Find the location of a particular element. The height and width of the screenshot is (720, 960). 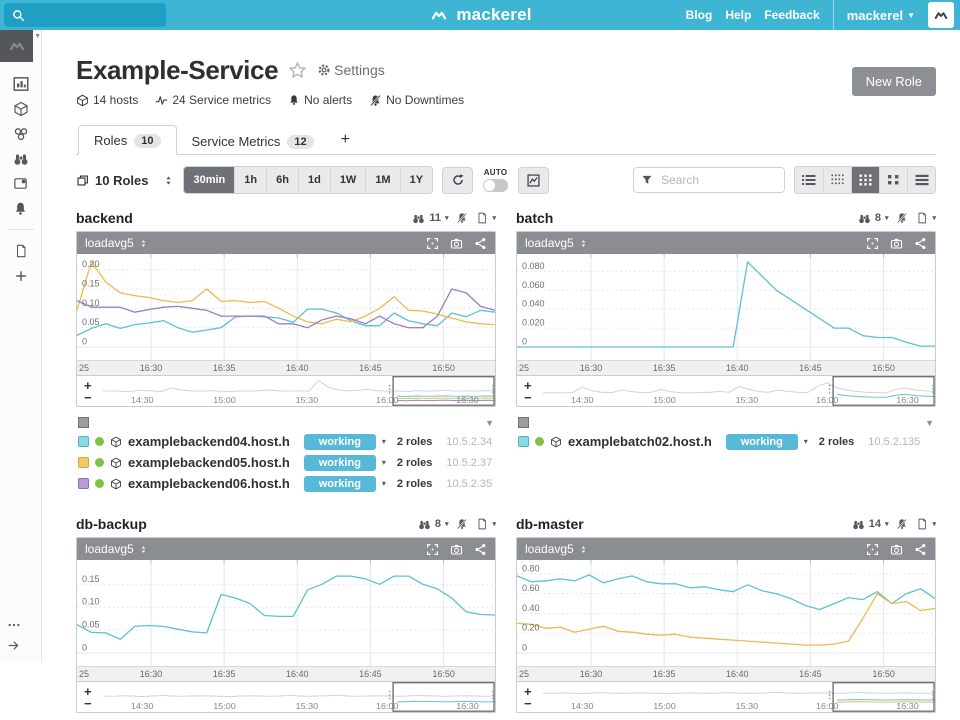

sidebar-item-alerts is located at coordinates (20, 208).